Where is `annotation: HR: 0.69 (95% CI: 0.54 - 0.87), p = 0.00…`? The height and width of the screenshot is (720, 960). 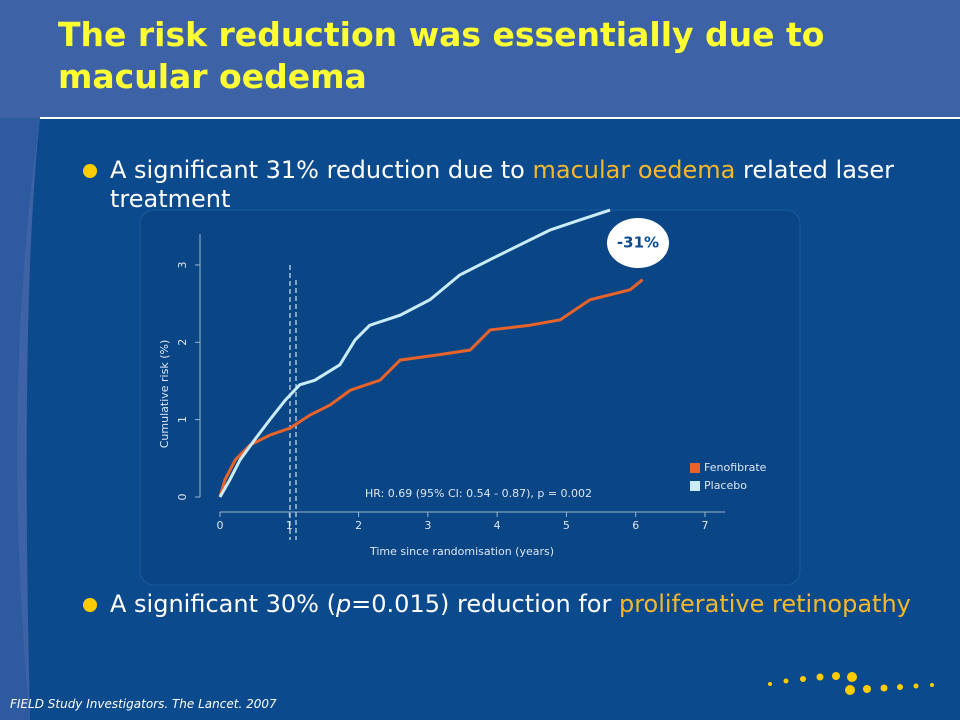
annotation: HR: 0.69 (95% CI: 0.54 - 0.87), p = 0.00… is located at coordinates (478, 493).